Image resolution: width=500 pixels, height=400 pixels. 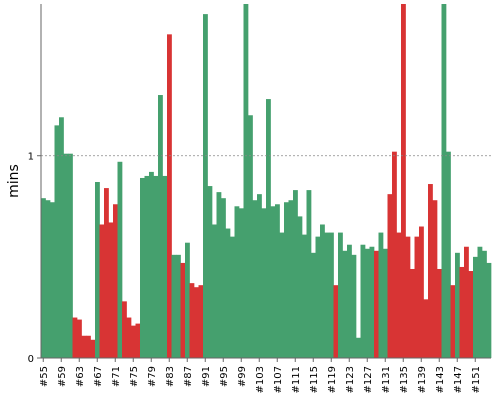 I want to click on x-tick-label: #103, so click(x=260, y=379).